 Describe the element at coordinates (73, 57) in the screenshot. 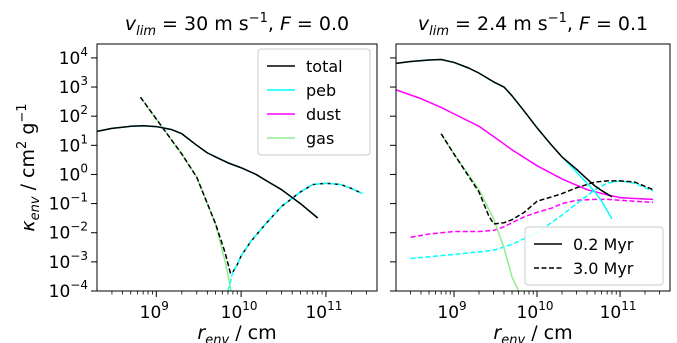

I see `y-tick-label: 10⁴` at that location.